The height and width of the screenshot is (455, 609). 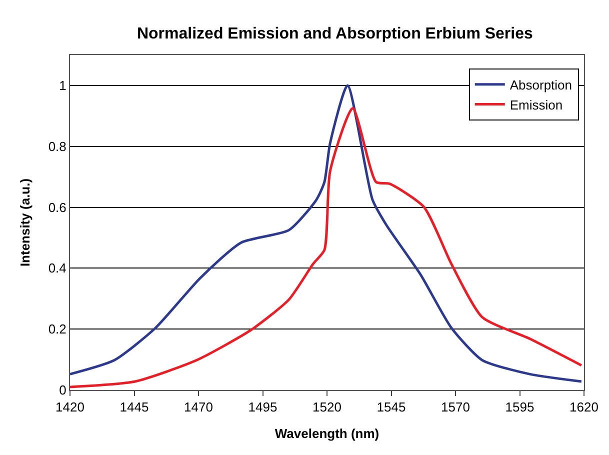 What do you see at coordinates (391, 407) in the screenshot?
I see `x-tick-label: 1545` at bounding box center [391, 407].